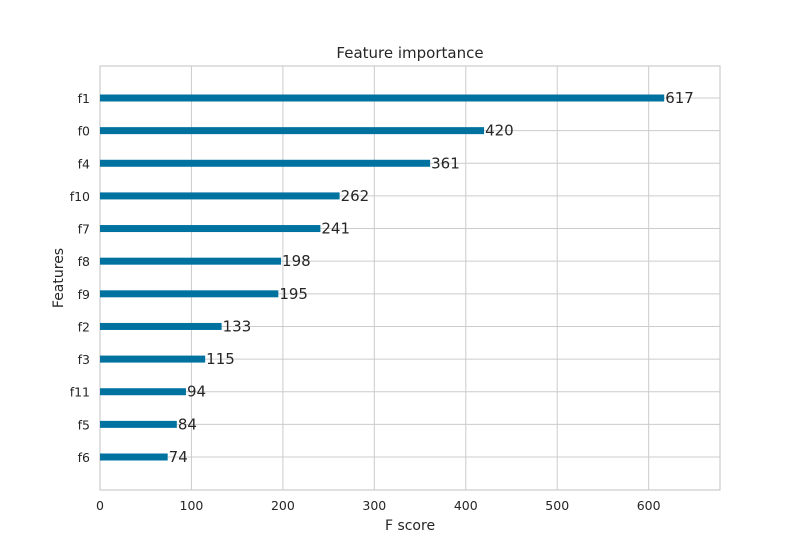 The image size is (800, 550). What do you see at coordinates (84, 457) in the screenshot?
I see `y-tick-label: f6` at bounding box center [84, 457].